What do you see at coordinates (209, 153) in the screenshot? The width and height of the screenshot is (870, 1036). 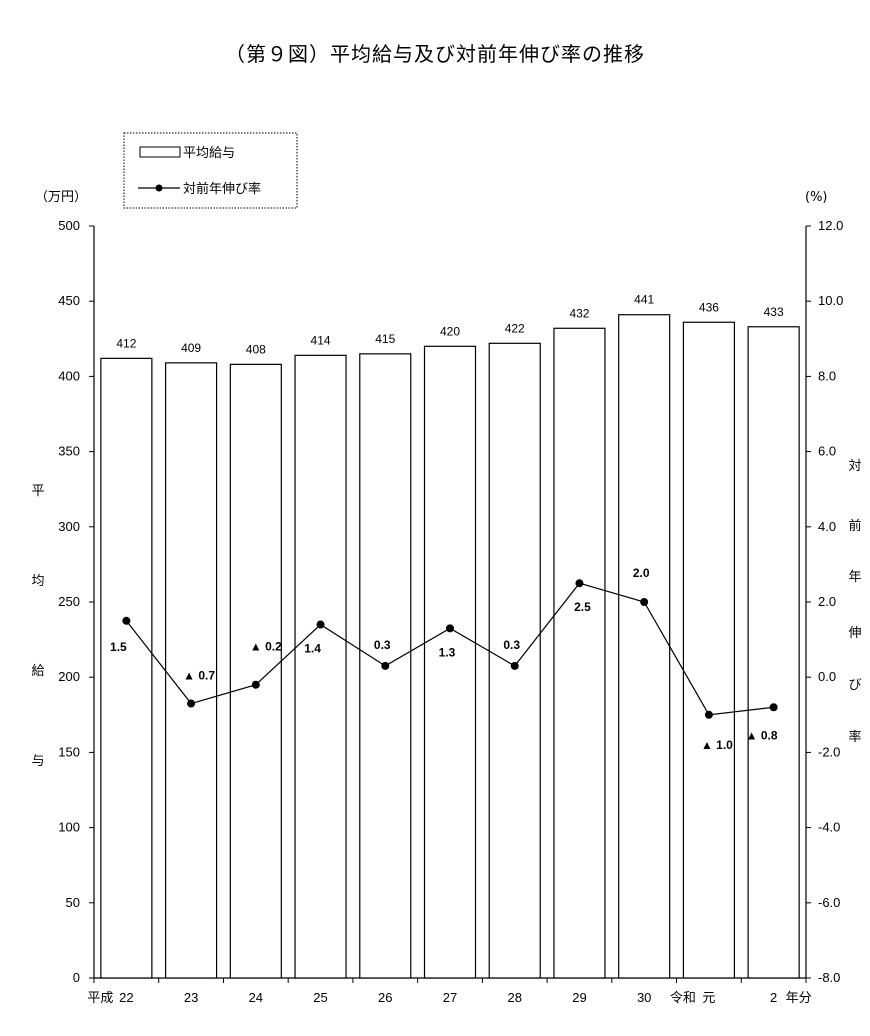 I see `legend-label-bar: 平均給与` at bounding box center [209, 153].